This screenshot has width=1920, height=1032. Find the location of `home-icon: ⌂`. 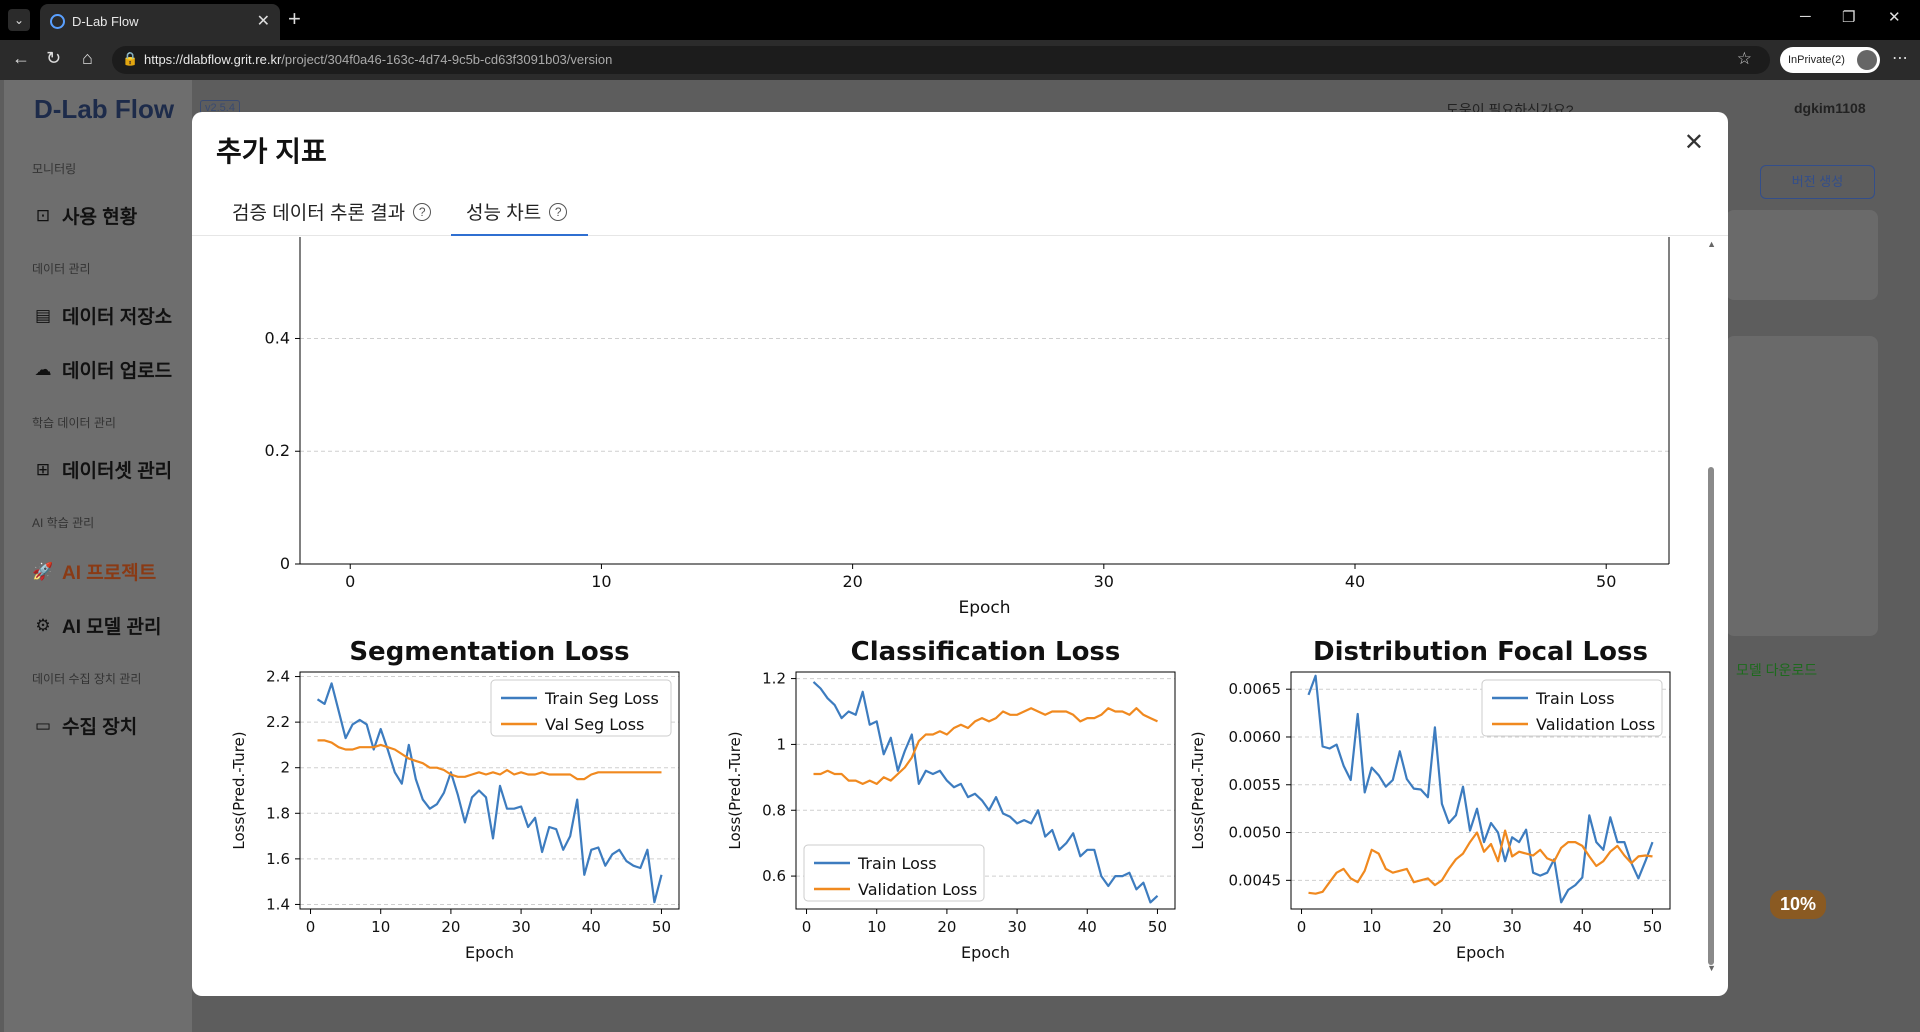

home-icon: ⌂ is located at coordinates (87, 58).